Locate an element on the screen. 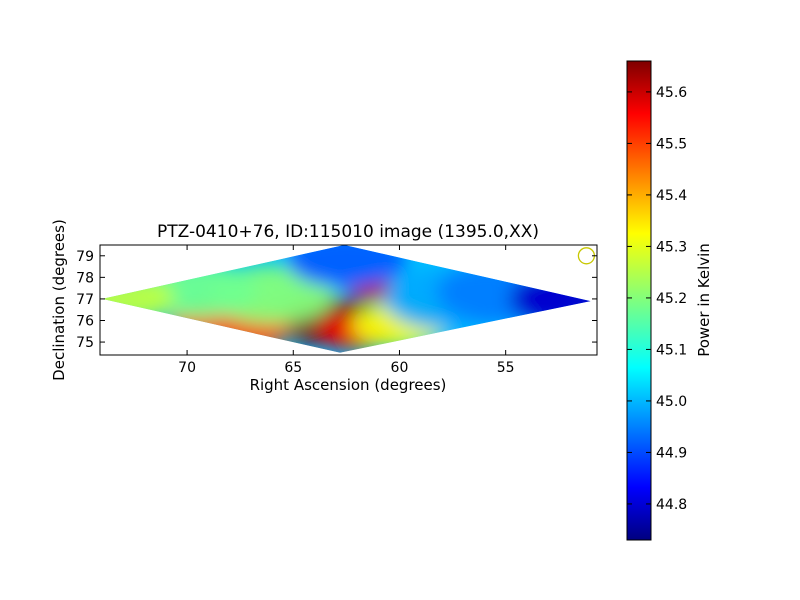  plot-frame is located at coordinates (348, 300).